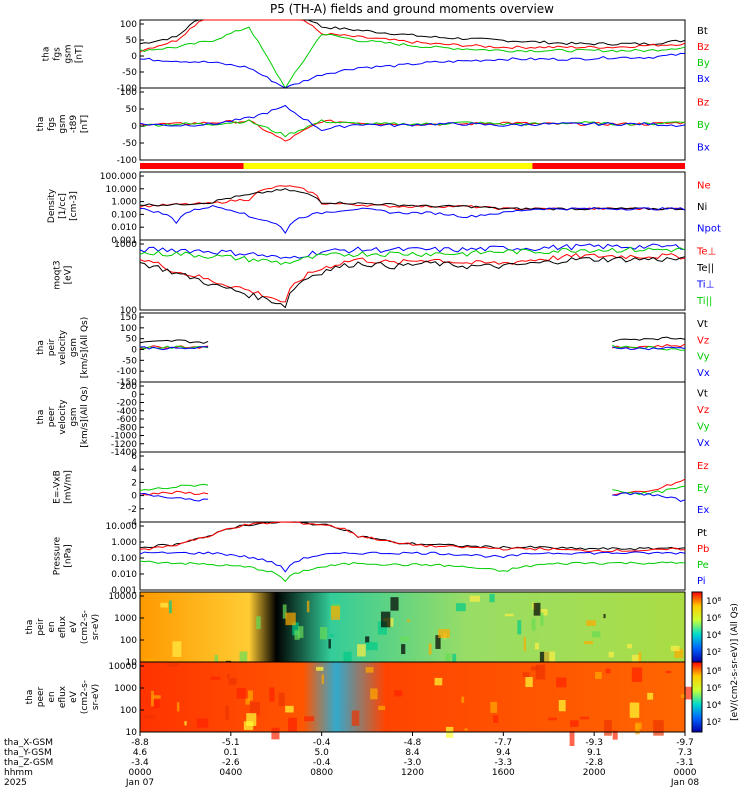 This screenshot has width=750, height=800. What do you see at coordinates (127, 372) in the screenshot?
I see `y-tick-label: -100` at bounding box center [127, 372].